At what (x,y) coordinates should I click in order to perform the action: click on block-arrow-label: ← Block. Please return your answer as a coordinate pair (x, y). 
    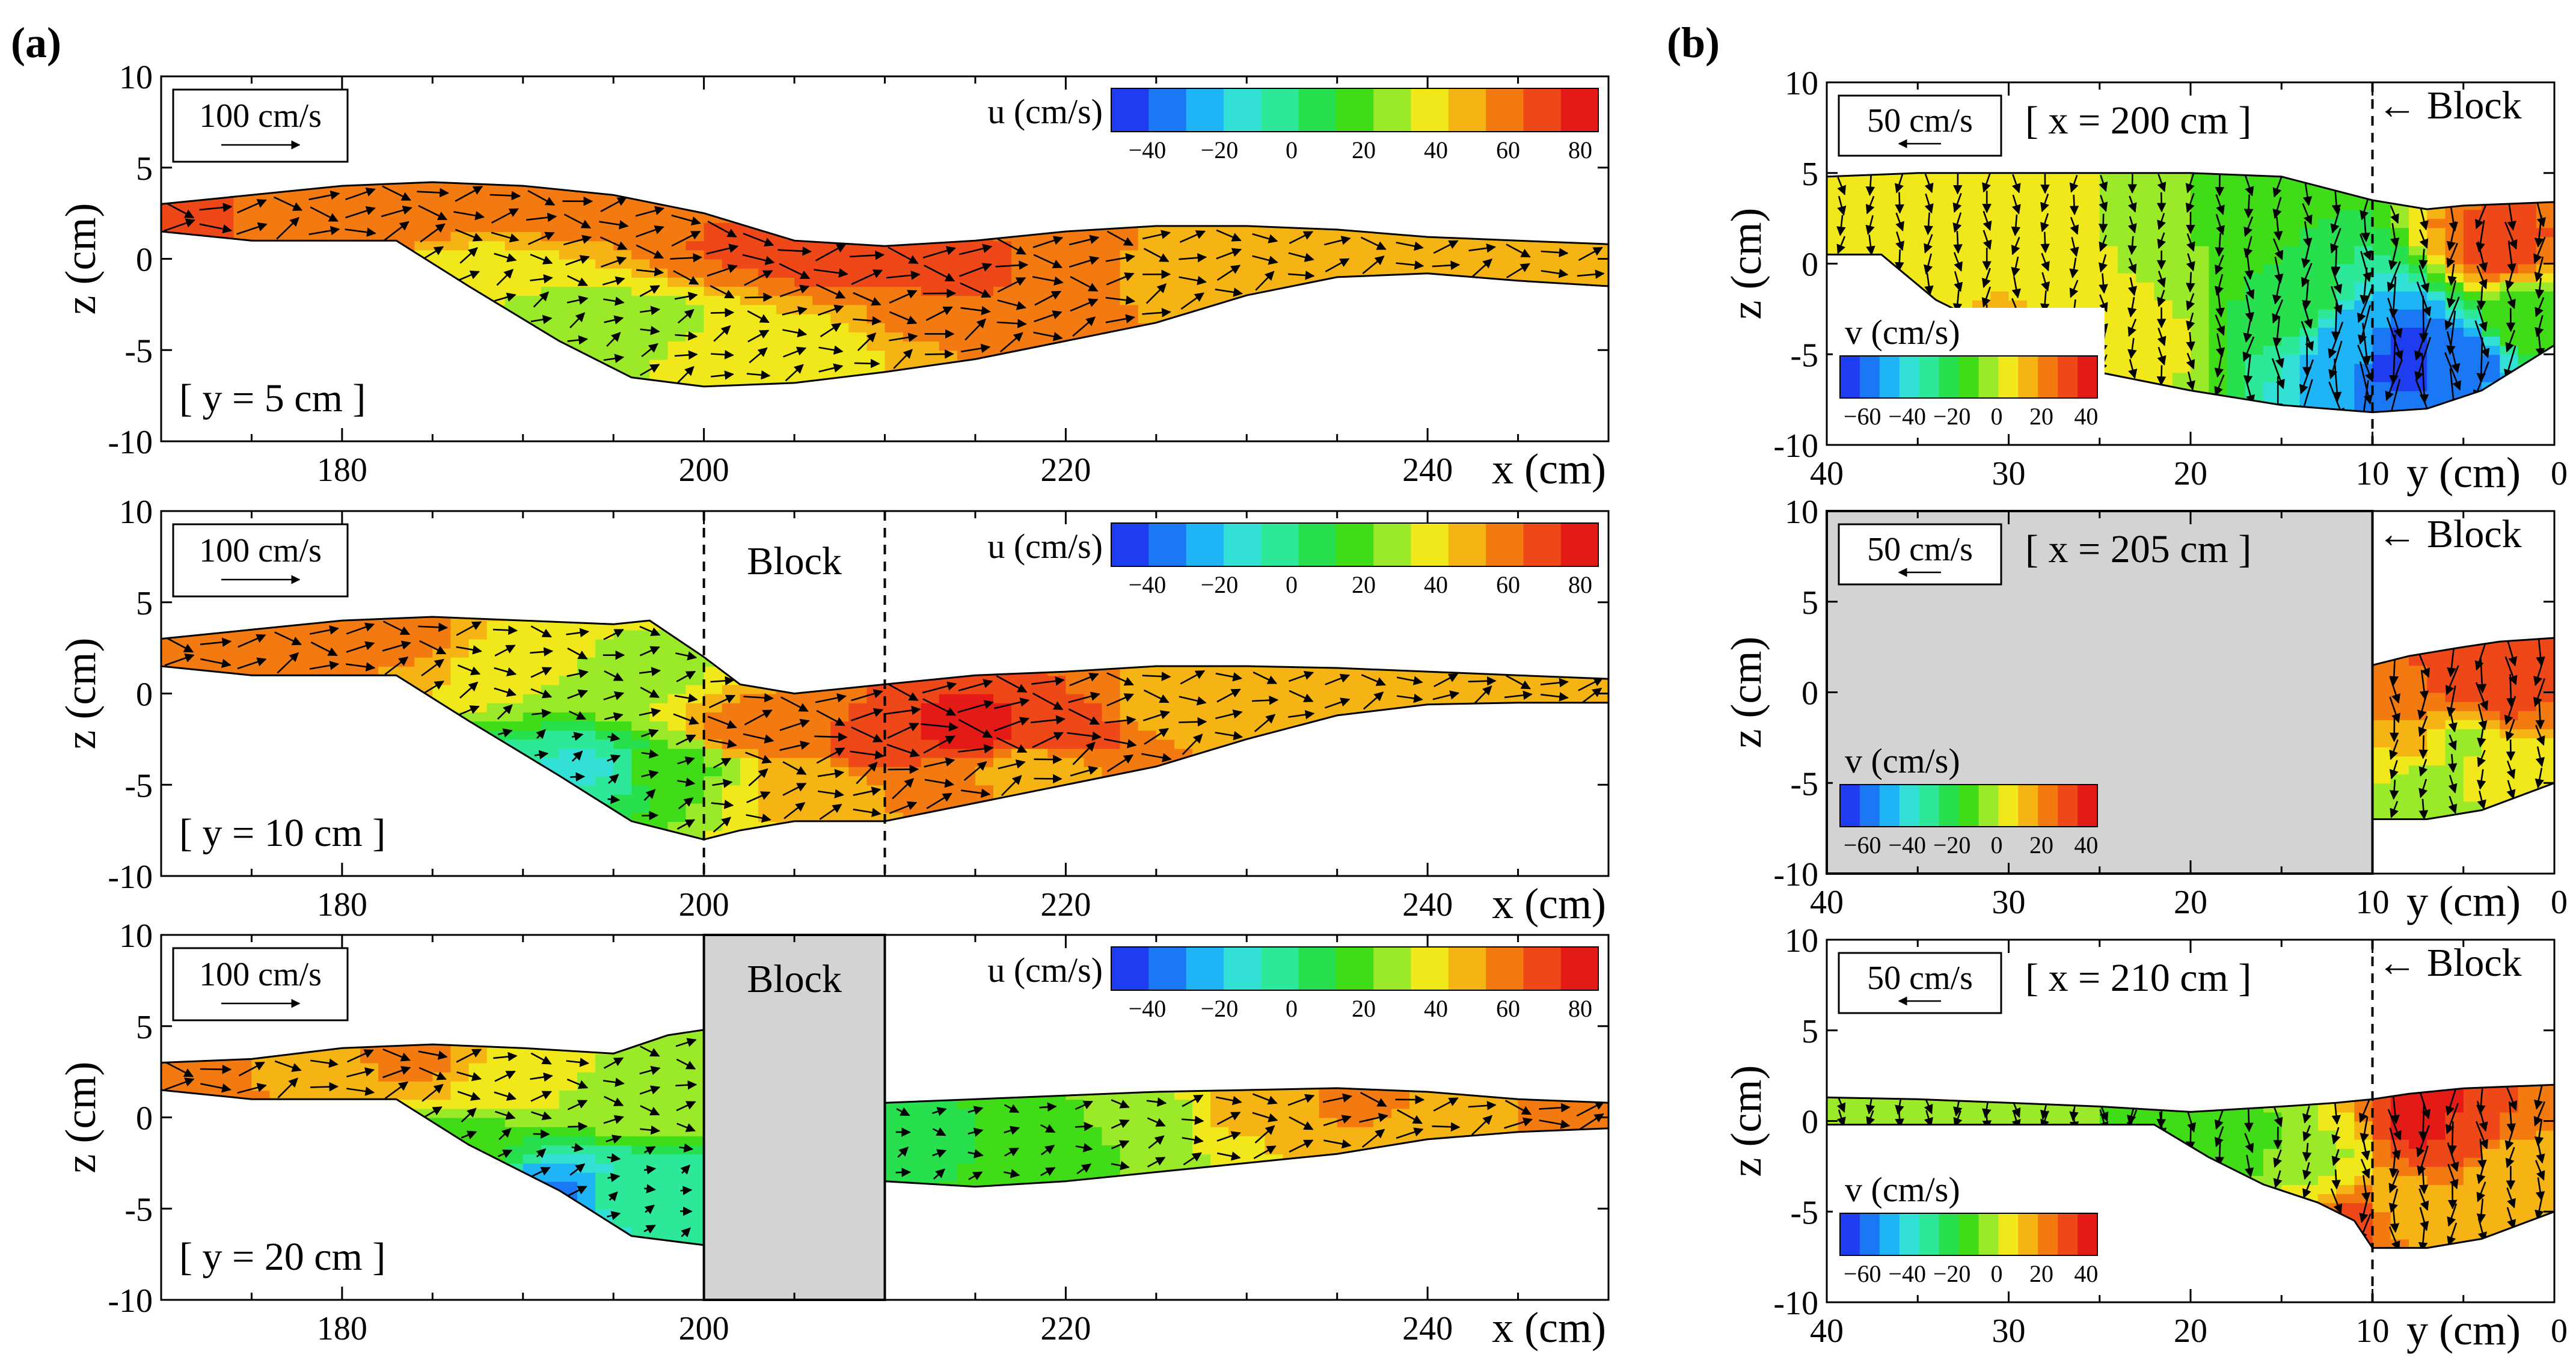
    Looking at the image, I should click on (2450, 105).